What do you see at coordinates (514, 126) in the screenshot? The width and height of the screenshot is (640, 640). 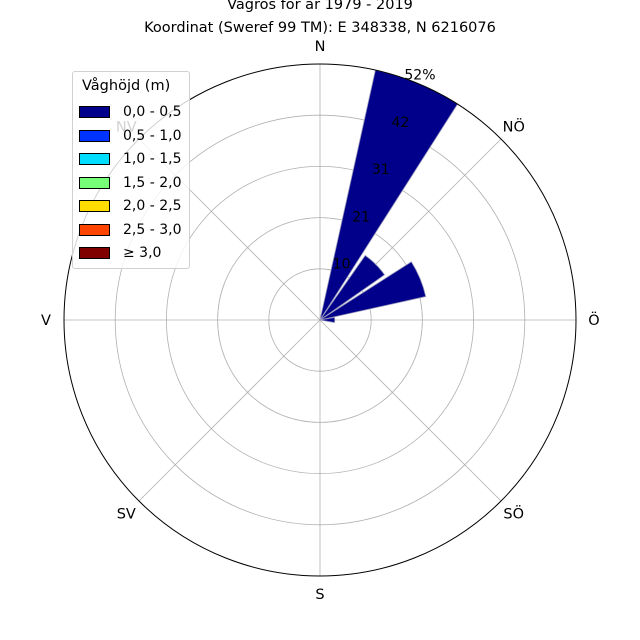 I see `direction-label-NÖ: NÖ` at bounding box center [514, 126].